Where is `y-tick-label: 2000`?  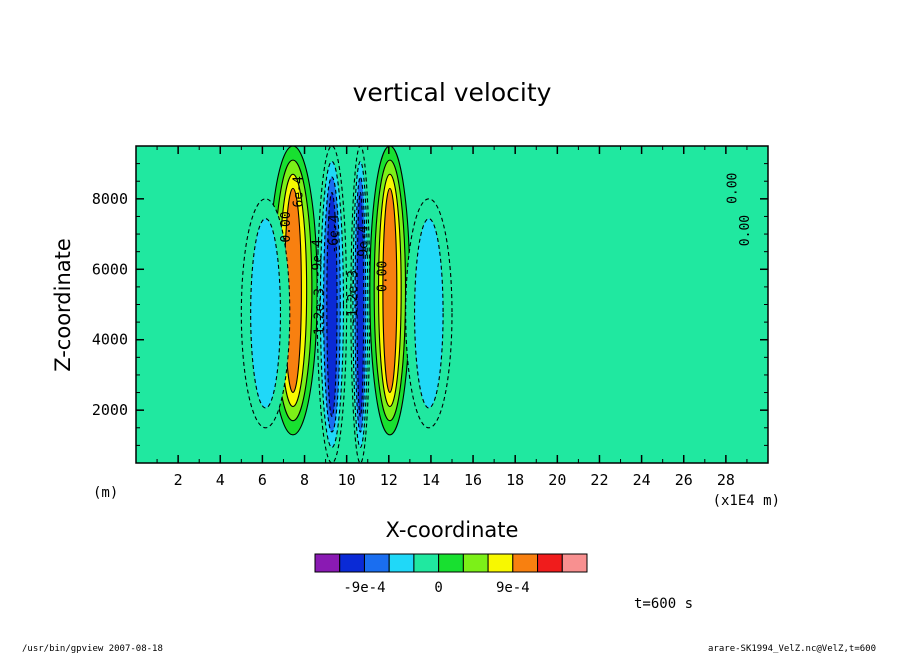
y-tick-label: 2000 is located at coordinates (110, 410).